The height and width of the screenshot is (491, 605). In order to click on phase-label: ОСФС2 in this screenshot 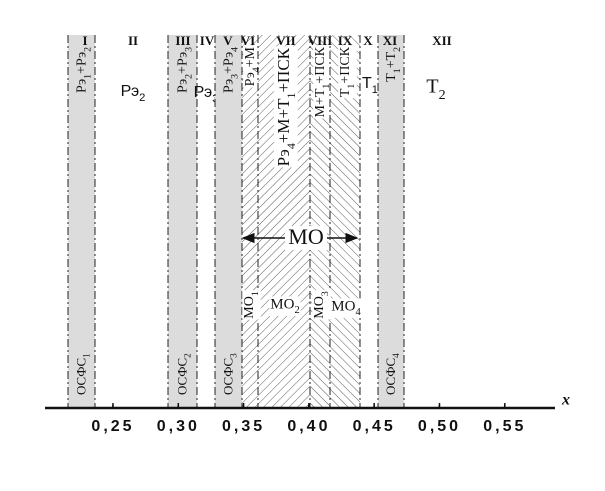, I will do `click(183, 374)`.